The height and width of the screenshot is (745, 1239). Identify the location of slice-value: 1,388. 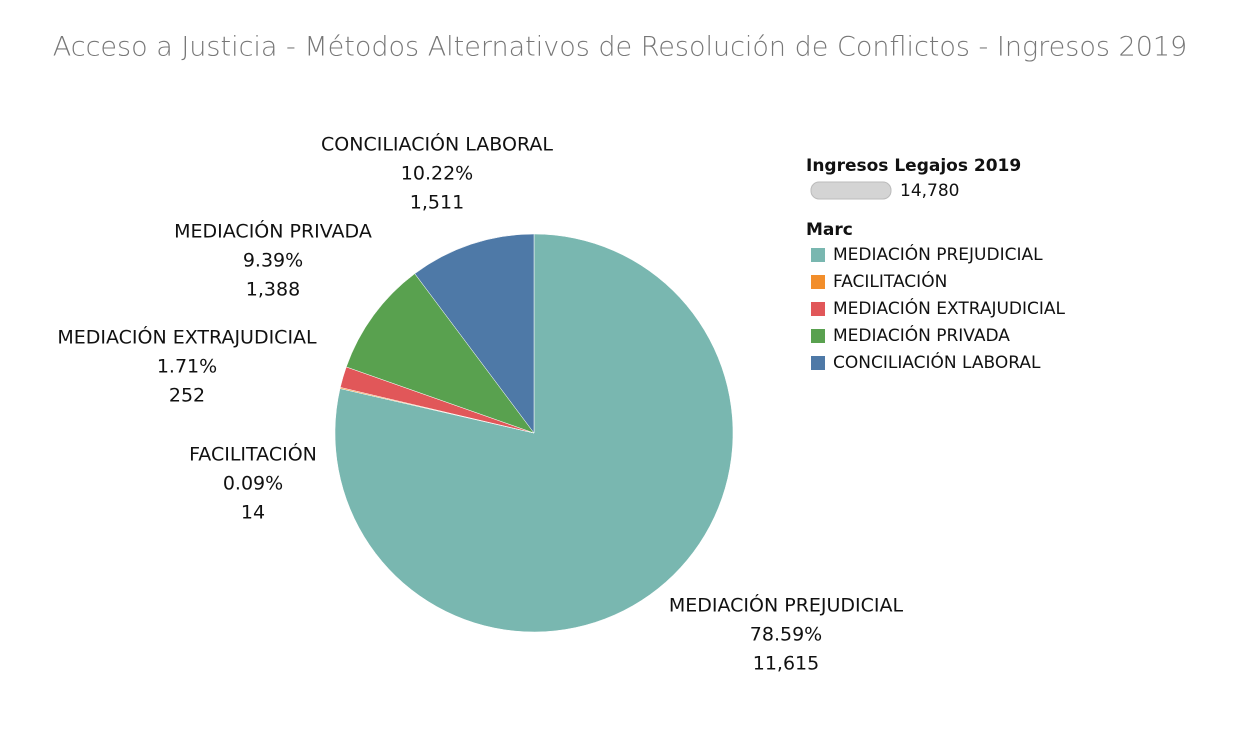
(273, 290).